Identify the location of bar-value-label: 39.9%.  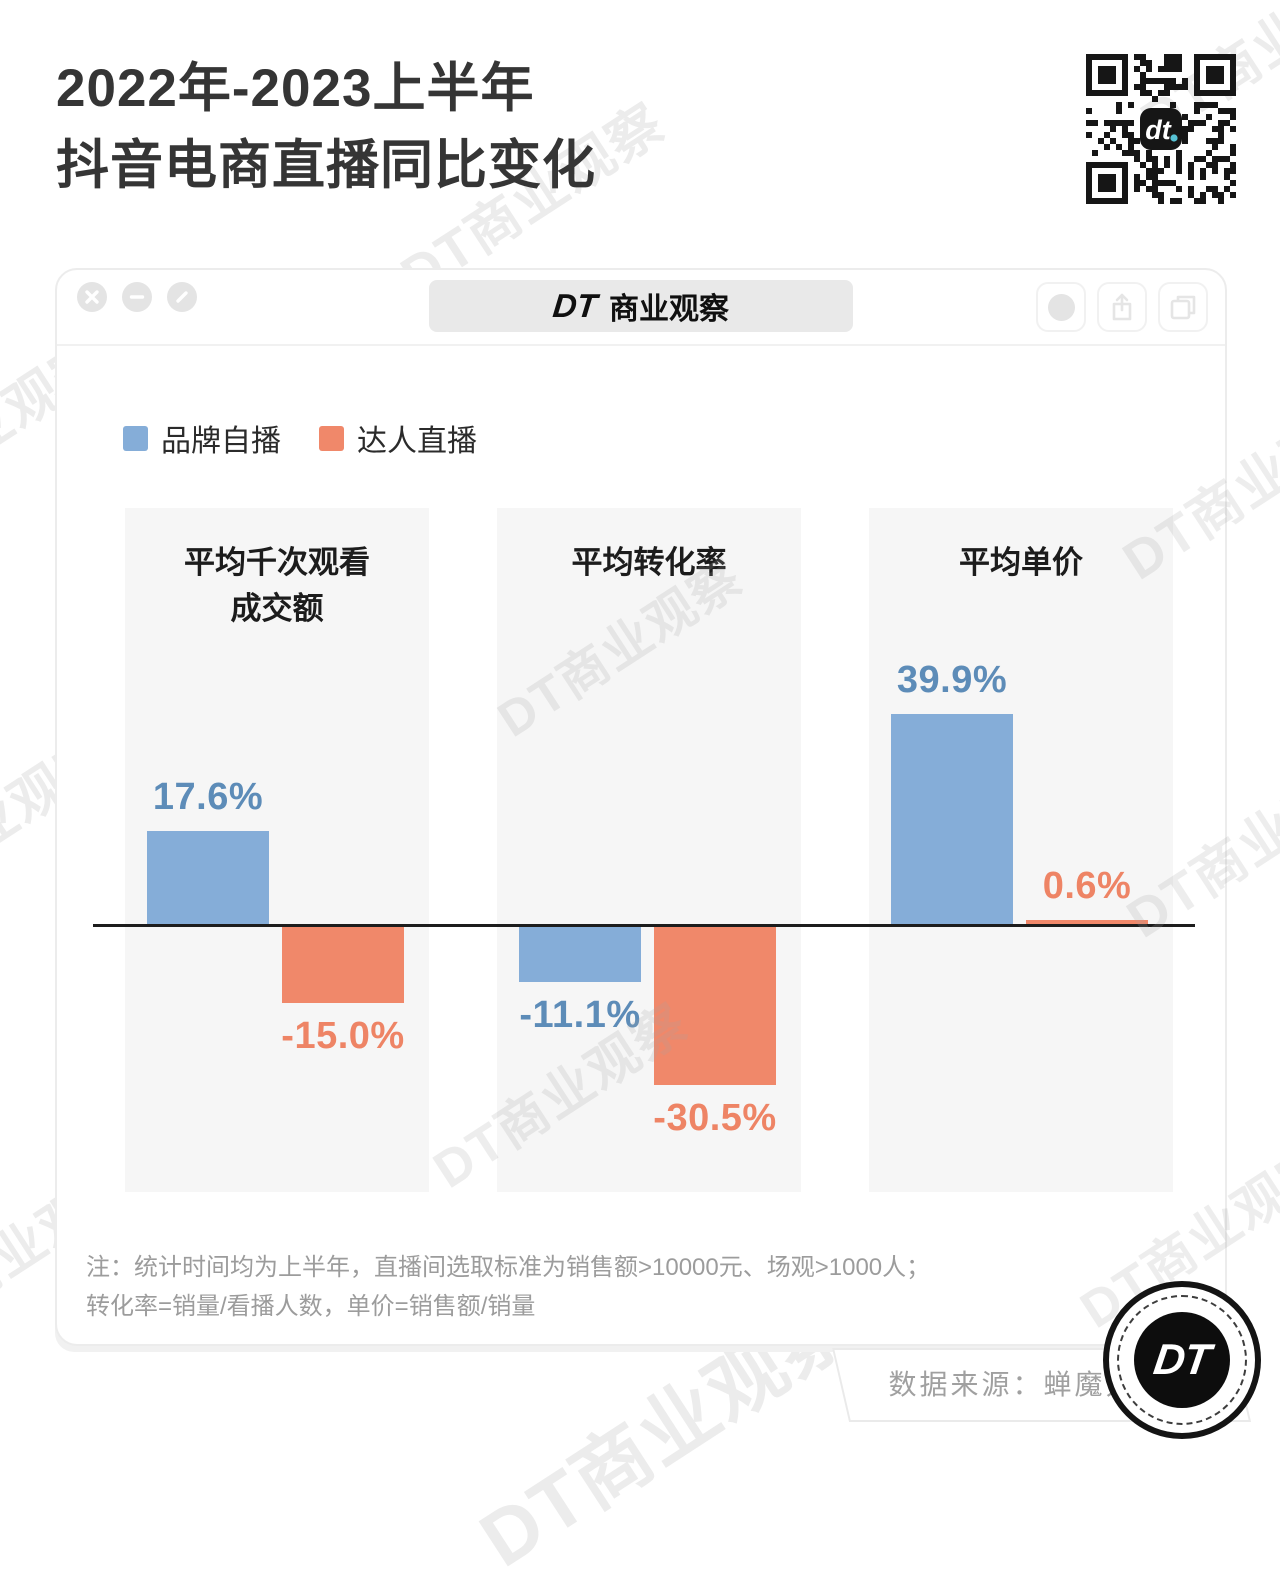
(952, 680).